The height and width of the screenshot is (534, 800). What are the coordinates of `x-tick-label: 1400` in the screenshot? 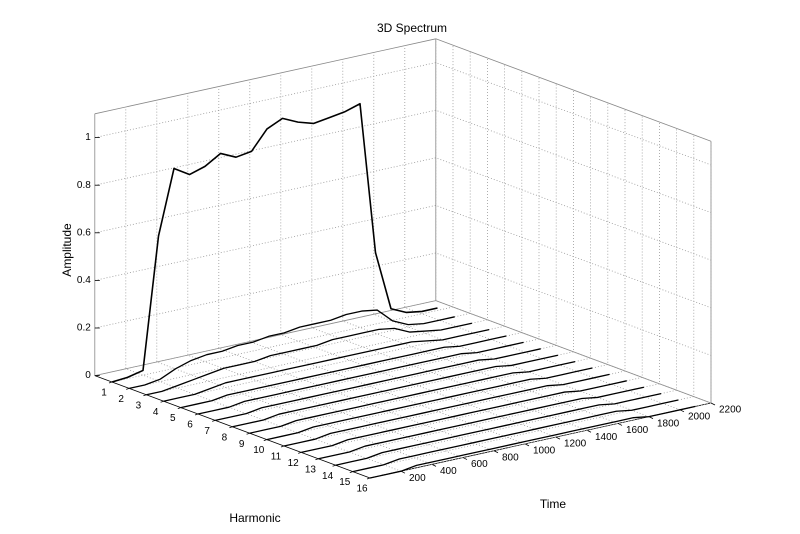 It's located at (606, 437).